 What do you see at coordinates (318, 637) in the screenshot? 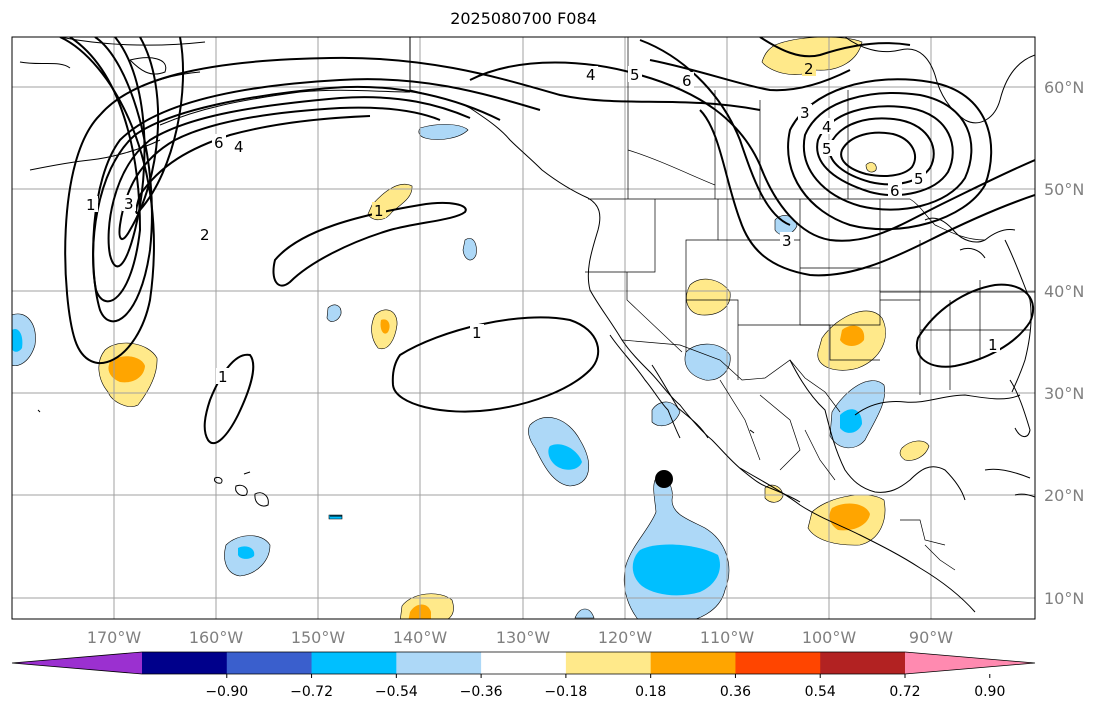
I see `lon-label: 150°W` at bounding box center [318, 637].